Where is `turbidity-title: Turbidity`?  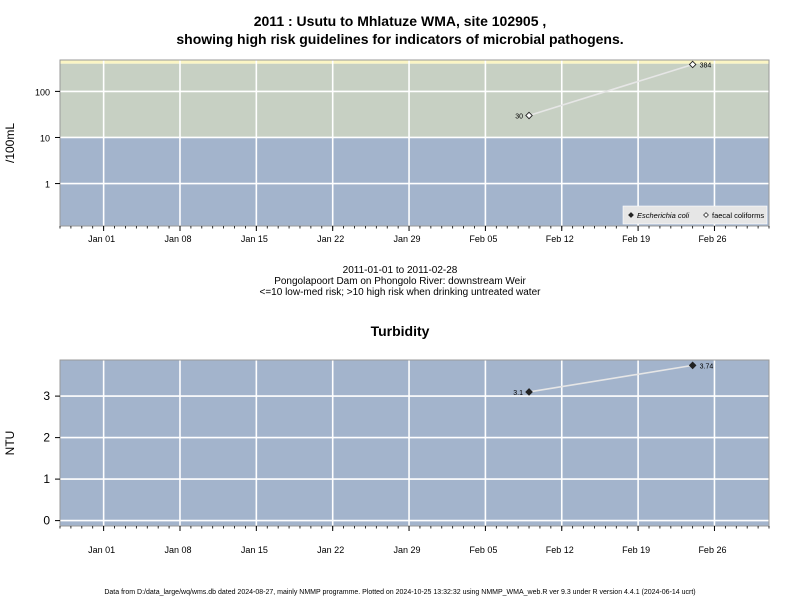
turbidity-title: Turbidity is located at coordinates (400, 331).